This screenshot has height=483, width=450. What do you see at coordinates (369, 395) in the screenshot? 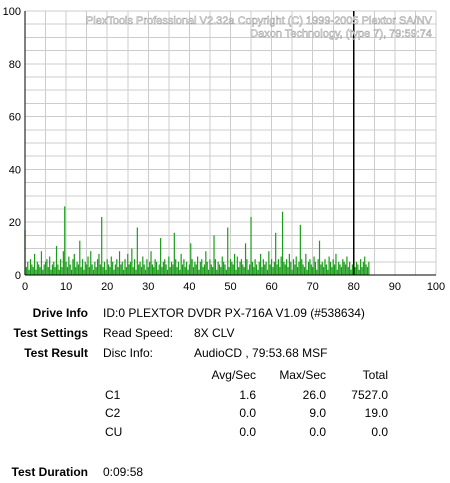
I see `row-c1-total: 7527.0` at bounding box center [369, 395].